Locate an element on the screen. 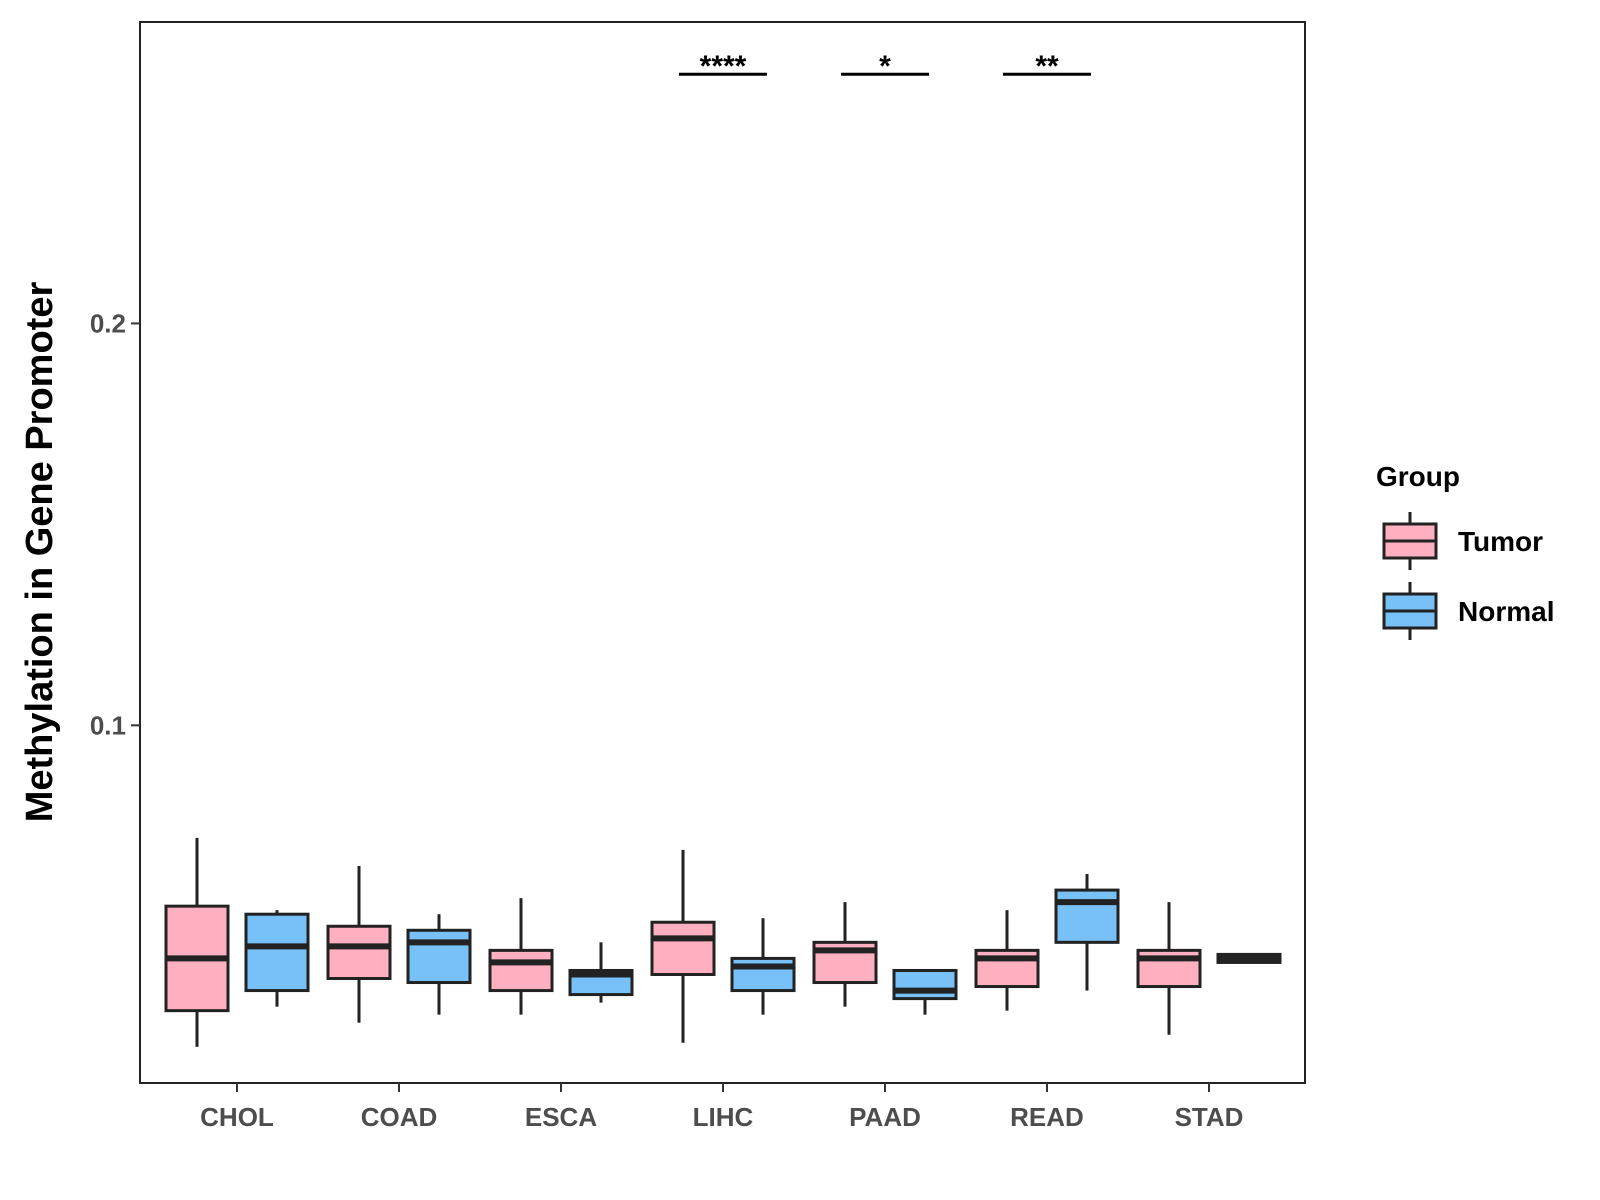  box-tumor-paad is located at coordinates (845, 954).